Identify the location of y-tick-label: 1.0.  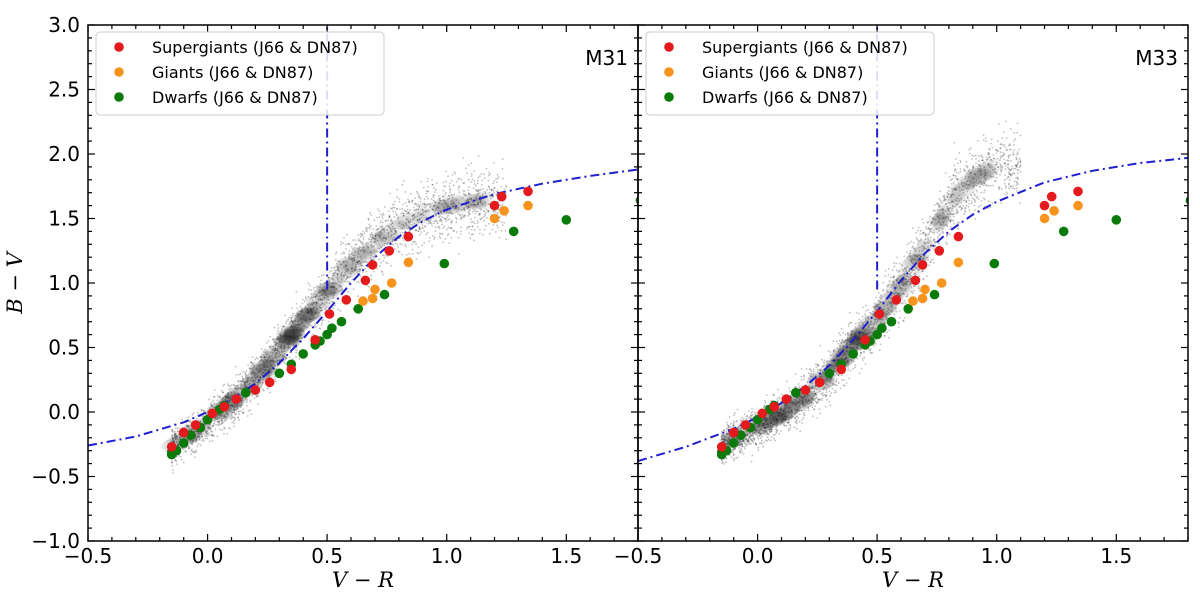
(64, 283).